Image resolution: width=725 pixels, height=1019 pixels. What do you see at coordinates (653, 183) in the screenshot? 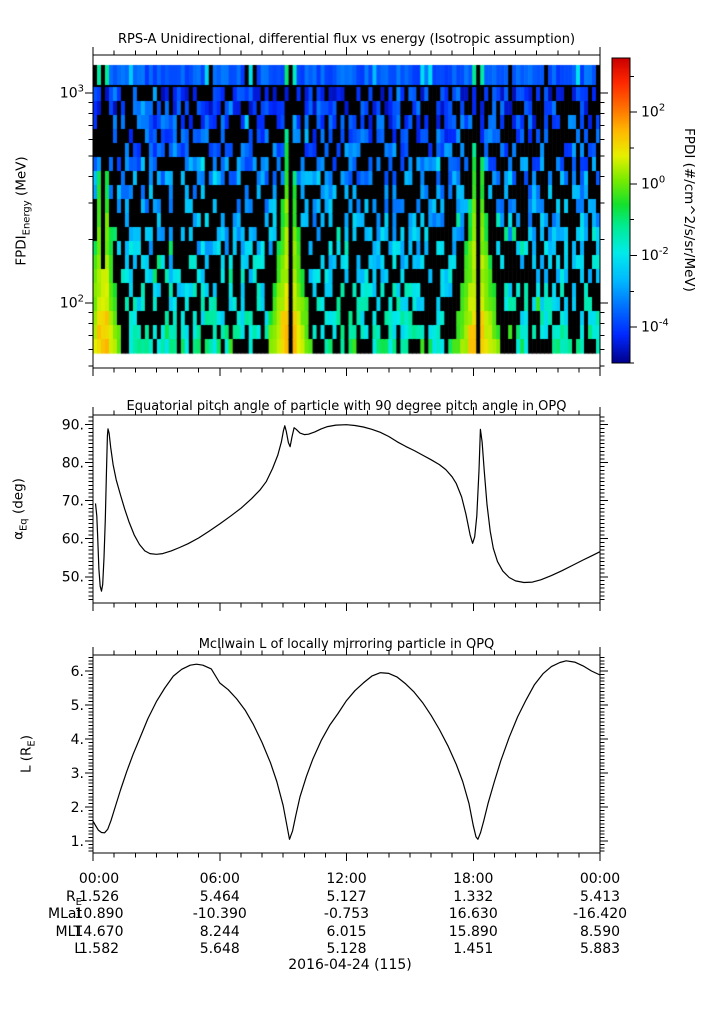
I see `log-tick-label: 10⁰` at bounding box center [653, 183].